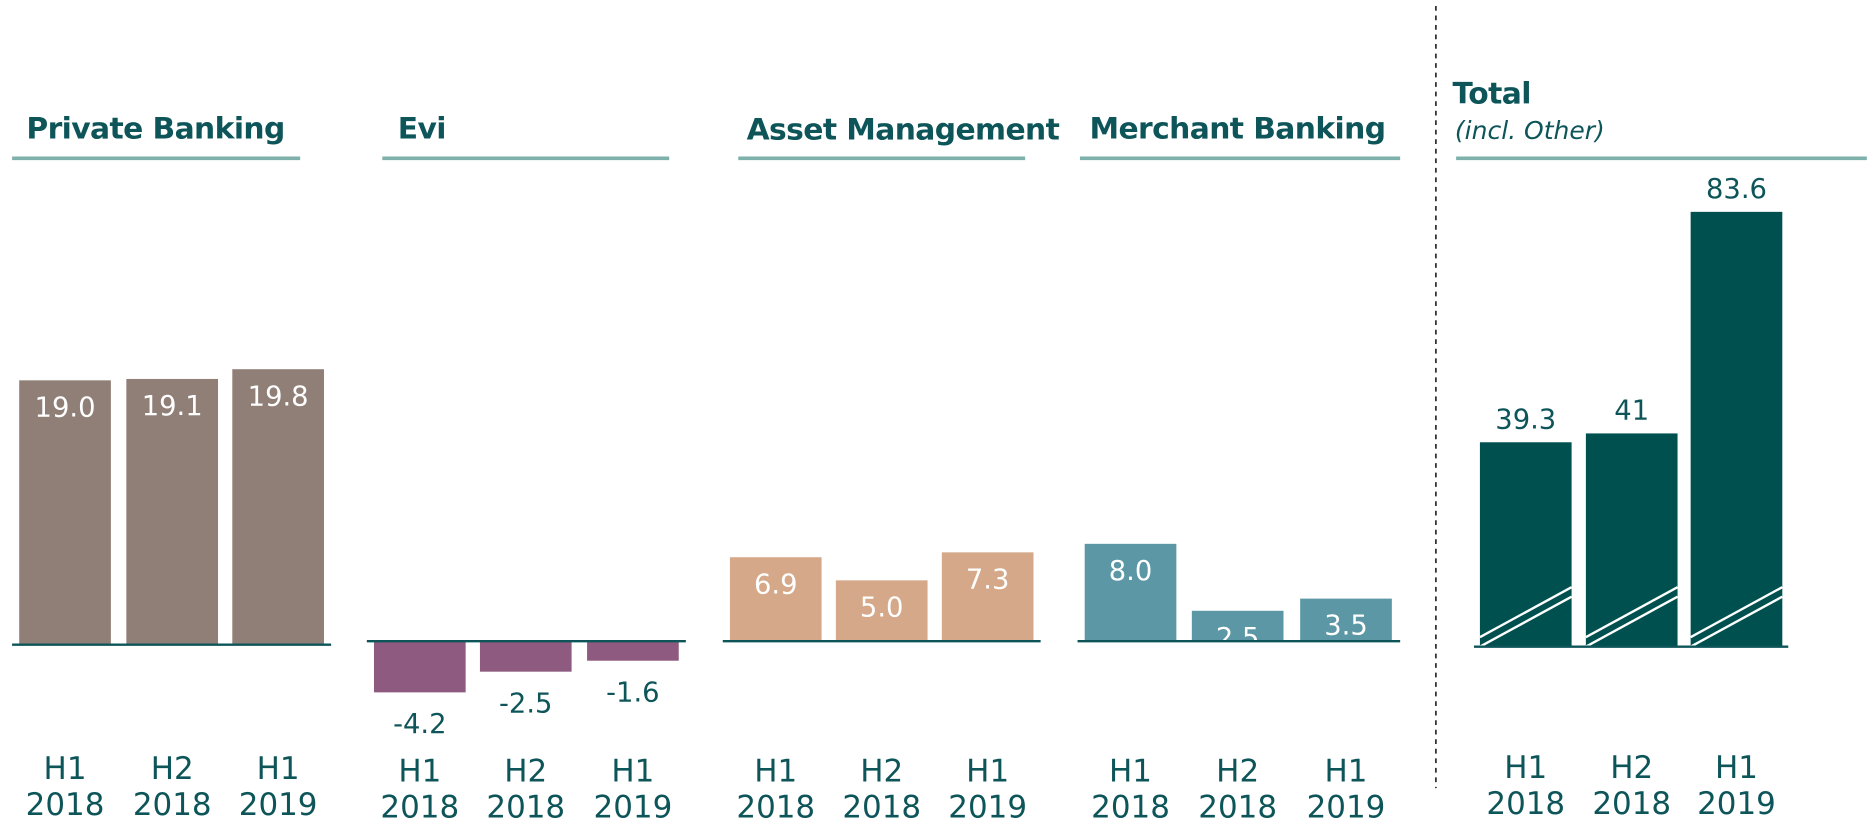 This screenshot has width=1867, height=825. Describe the element at coordinates (882, 607) in the screenshot. I see `value-label: 5.0` at that location.